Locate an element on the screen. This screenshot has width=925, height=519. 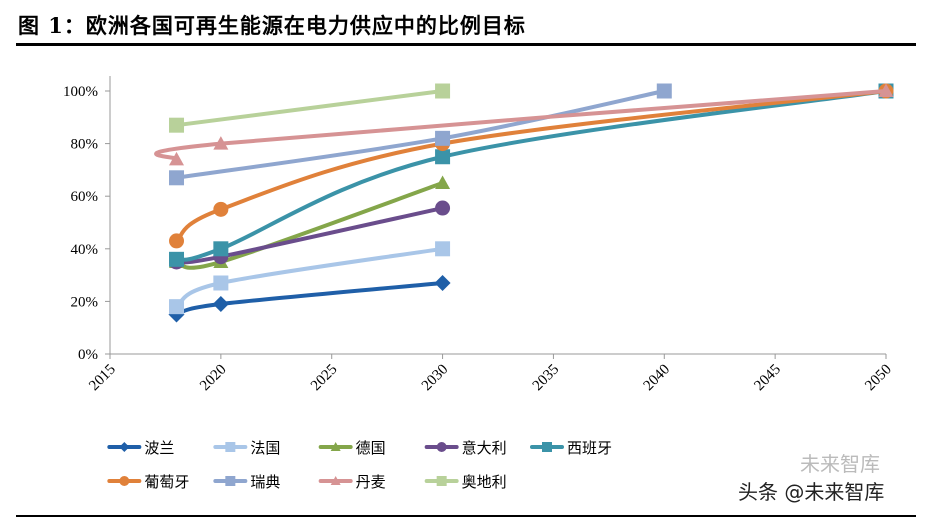
legend-label: 西班牙 is located at coordinates (589, 448).